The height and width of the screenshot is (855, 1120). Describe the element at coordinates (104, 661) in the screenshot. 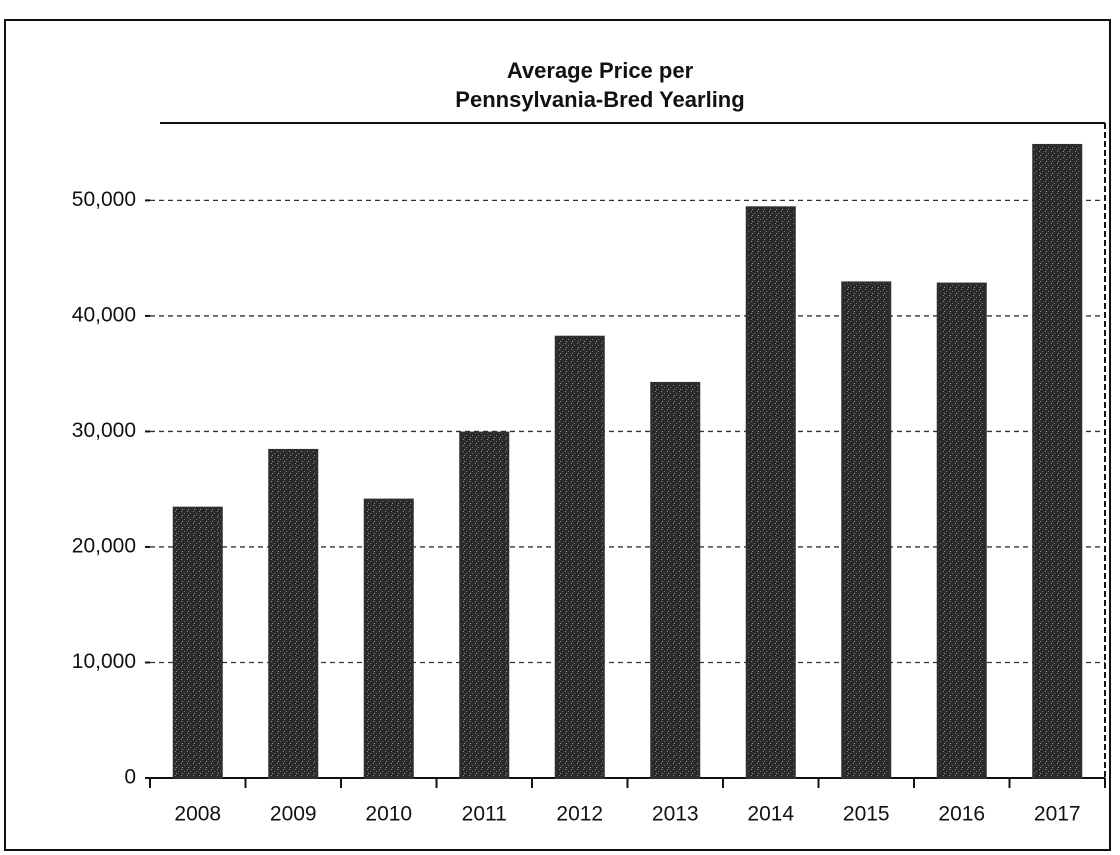

I see `y-tick-label: 10,000` at that location.